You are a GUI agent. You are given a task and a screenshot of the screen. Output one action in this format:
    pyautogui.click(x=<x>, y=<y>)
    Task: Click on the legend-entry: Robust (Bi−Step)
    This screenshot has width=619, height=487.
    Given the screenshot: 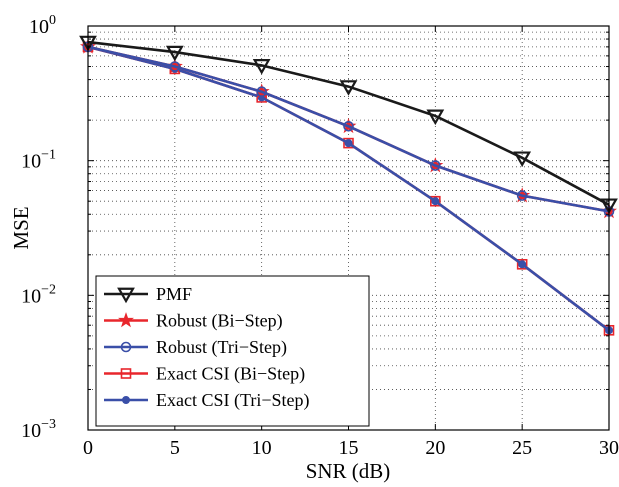 What is the action you would take?
    pyautogui.click(x=193, y=321)
    